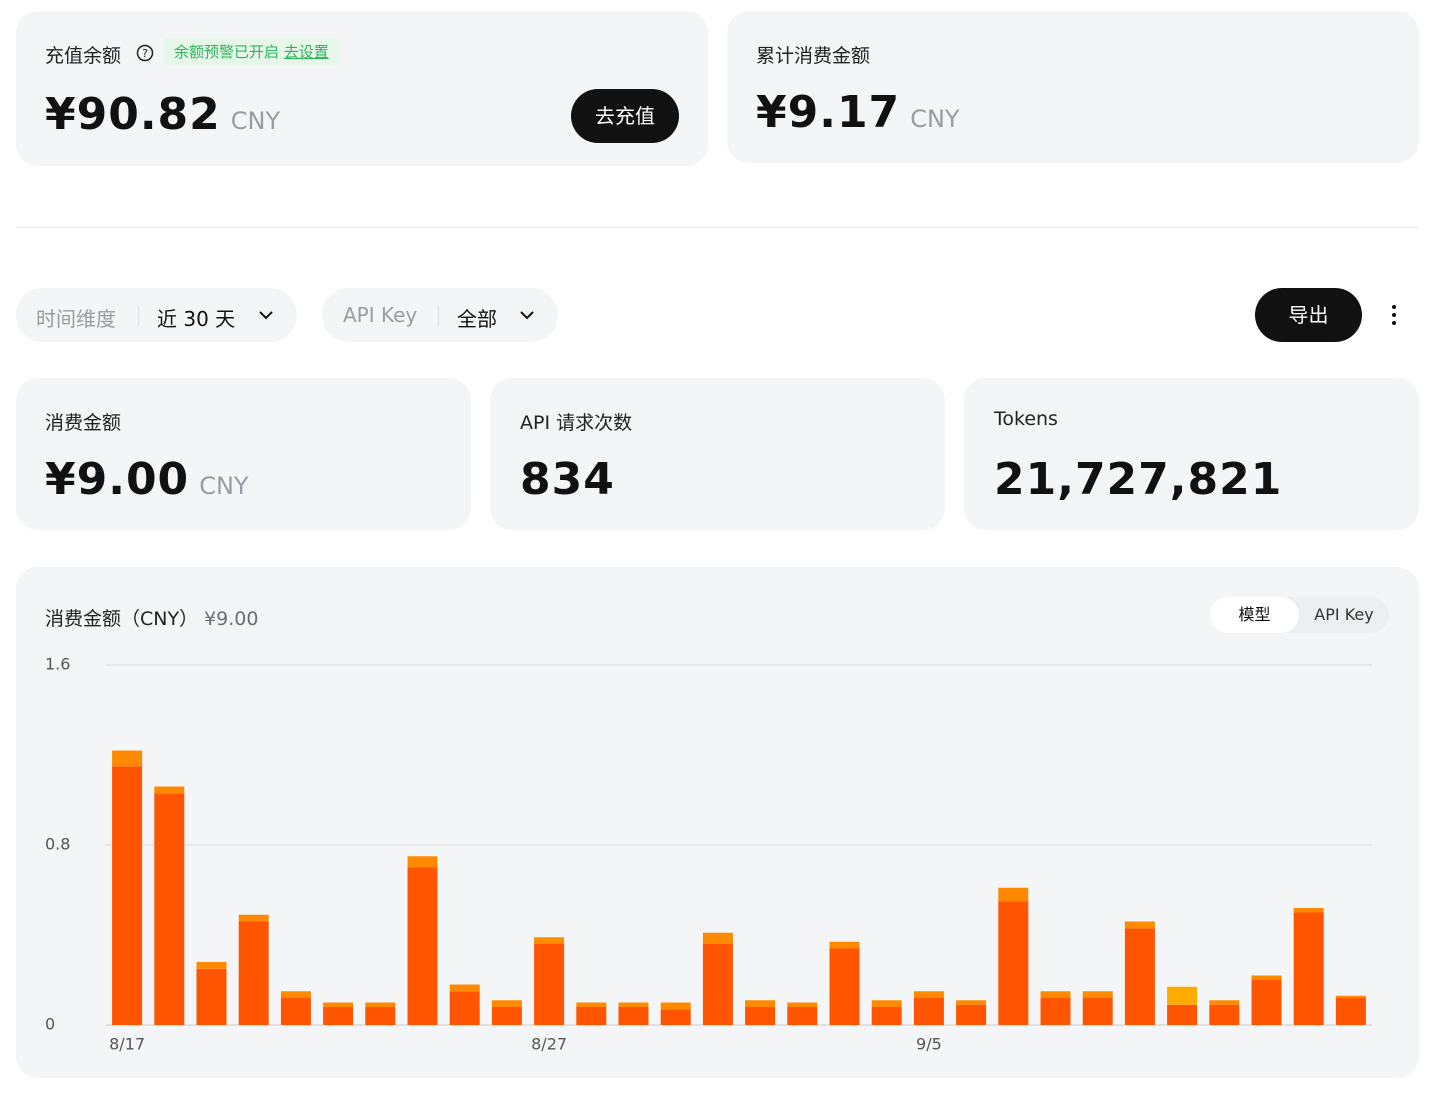 This screenshot has height=1095, width=1454. Describe the element at coordinates (813, 56) in the screenshot. I see `total-label: 累计消费金额` at that location.